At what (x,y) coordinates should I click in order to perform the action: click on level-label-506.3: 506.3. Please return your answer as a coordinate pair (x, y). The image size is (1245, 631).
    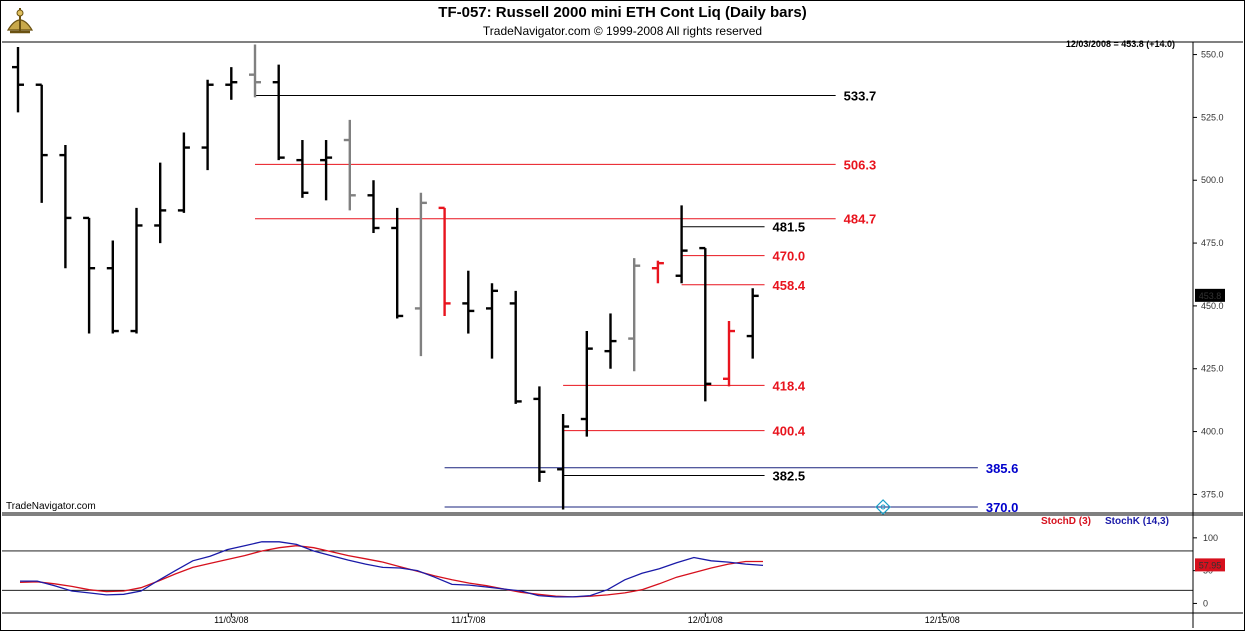
    Looking at the image, I should click on (860, 164).